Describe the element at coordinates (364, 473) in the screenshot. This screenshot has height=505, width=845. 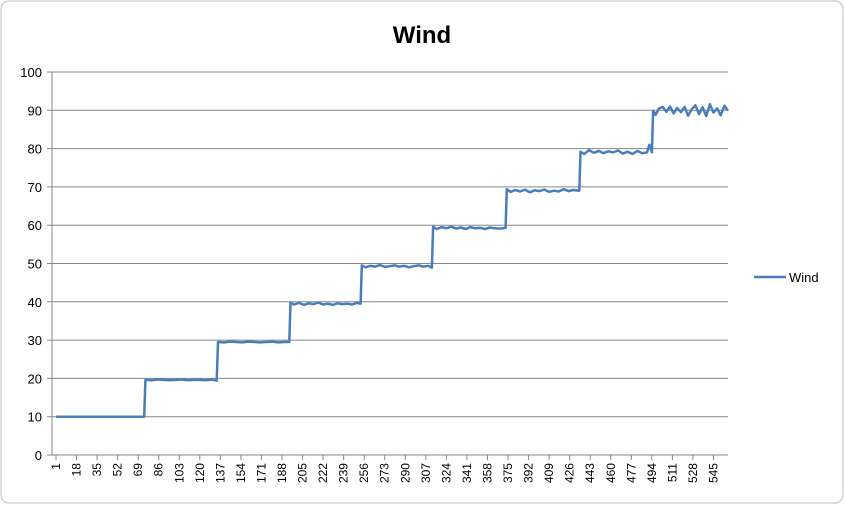
I see `x-tick-label: 256` at that location.